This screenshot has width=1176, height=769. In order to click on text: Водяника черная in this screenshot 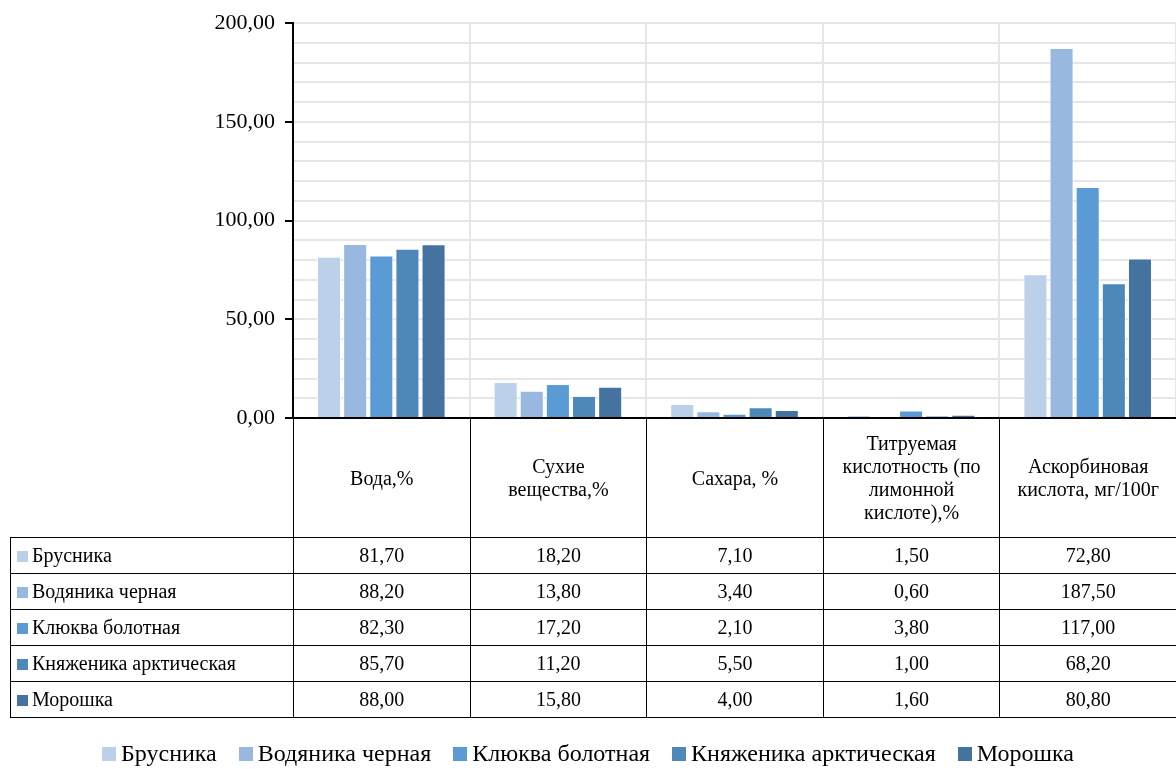, I will do `click(344, 753)`.